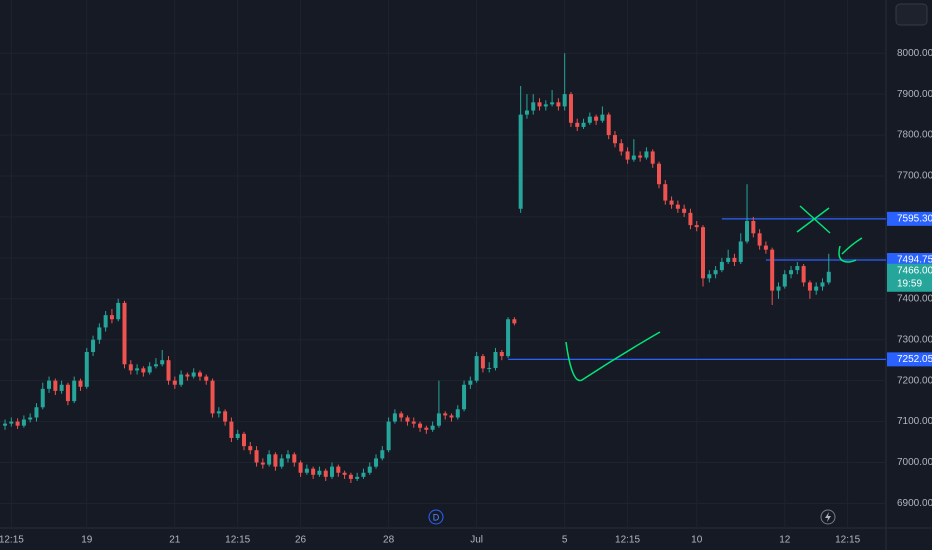  Describe the element at coordinates (914, 339) in the screenshot. I see `y-tick-label: 7300.00` at that location.